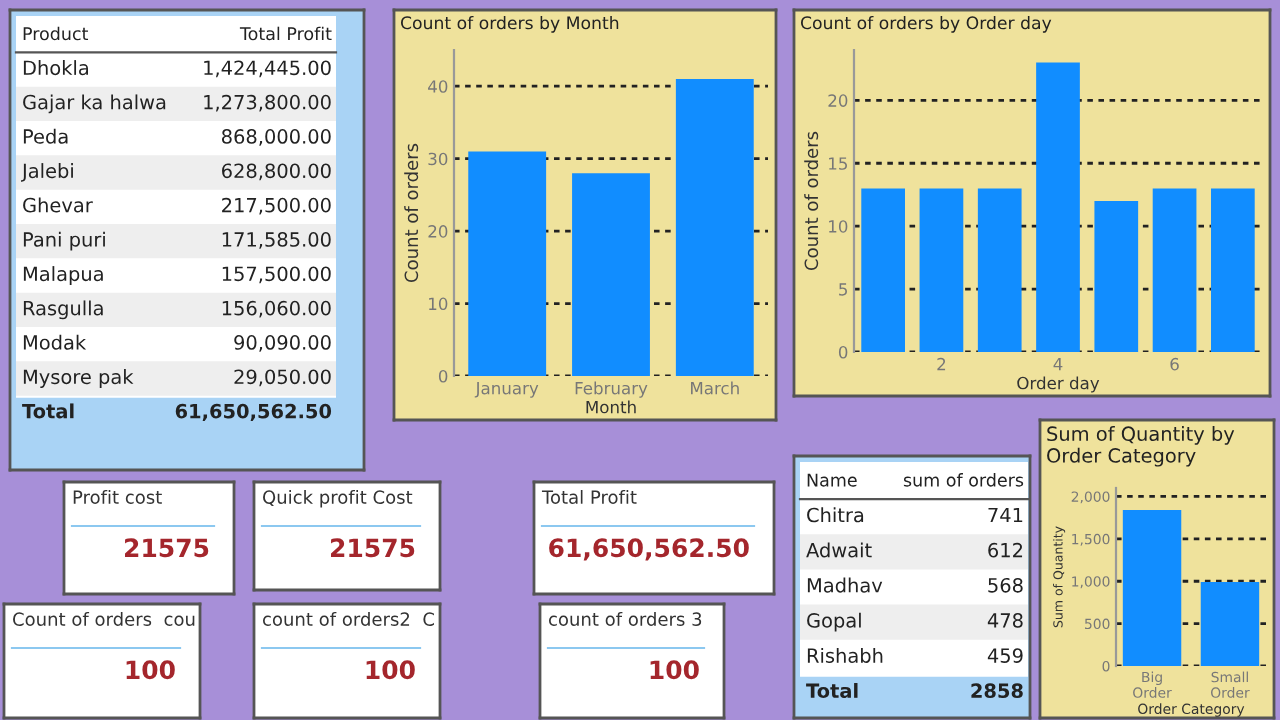 The image size is (1280, 720). I want to click on x-tick-label: January, so click(506, 390).